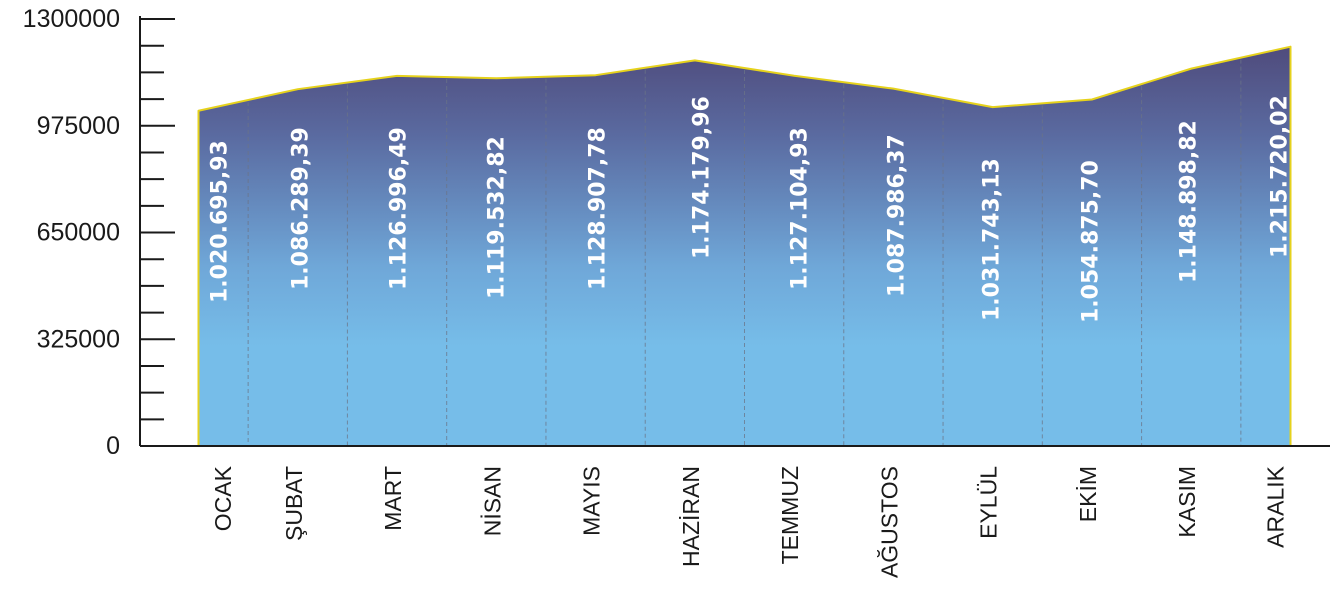 This screenshot has width=1340, height=603. What do you see at coordinates (1187, 502) in the screenshot?
I see `x-tick-label: KASIM` at bounding box center [1187, 502].